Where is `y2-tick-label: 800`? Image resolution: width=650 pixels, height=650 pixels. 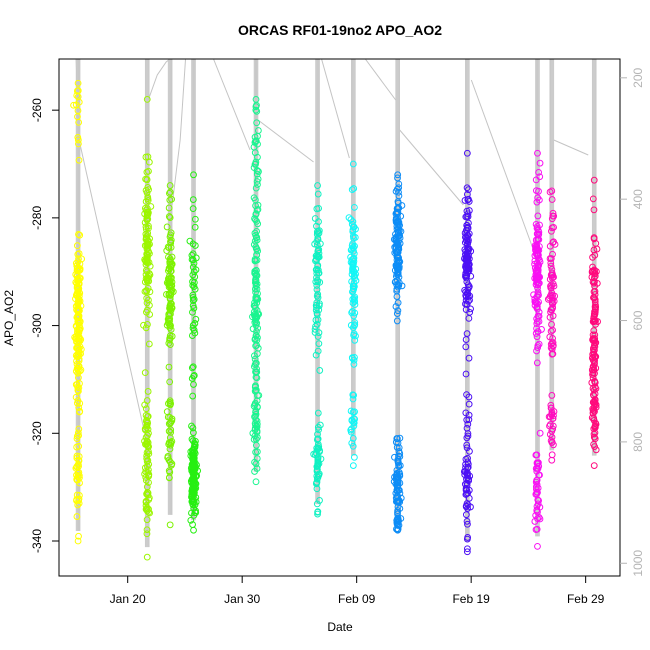
y2-tick-label: 800 is located at coordinates (638, 442).